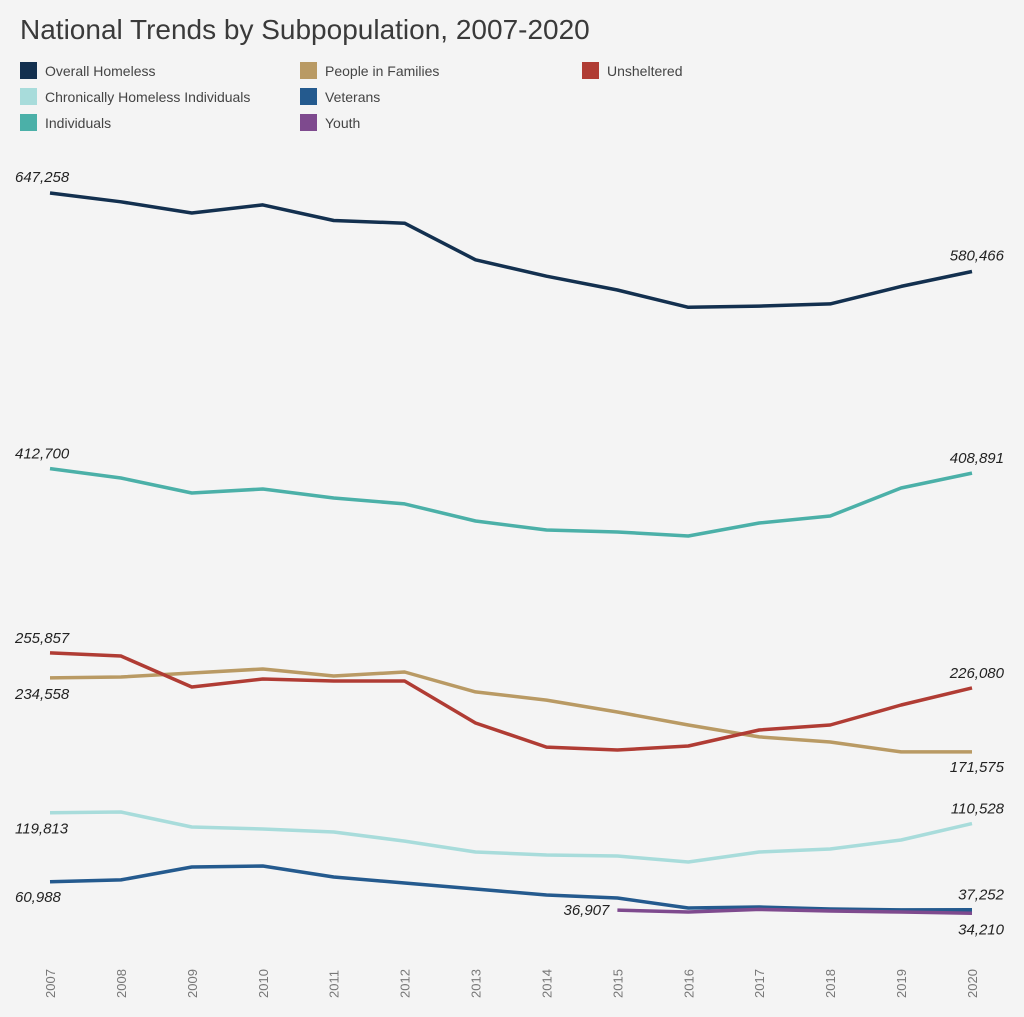 The image size is (1024, 1017). What do you see at coordinates (645, 70) in the screenshot?
I see `legend-label: Unsheltered` at bounding box center [645, 70].